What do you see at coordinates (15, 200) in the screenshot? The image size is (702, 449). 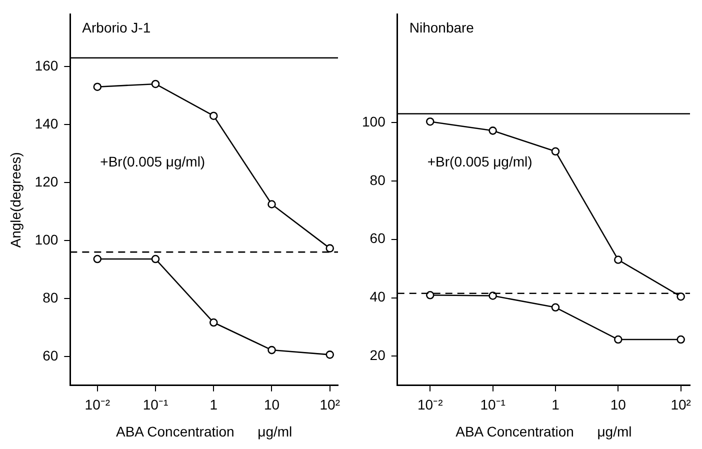 I see `y-axis-title: Angle(degrees)` at bounding box center [15, 200].